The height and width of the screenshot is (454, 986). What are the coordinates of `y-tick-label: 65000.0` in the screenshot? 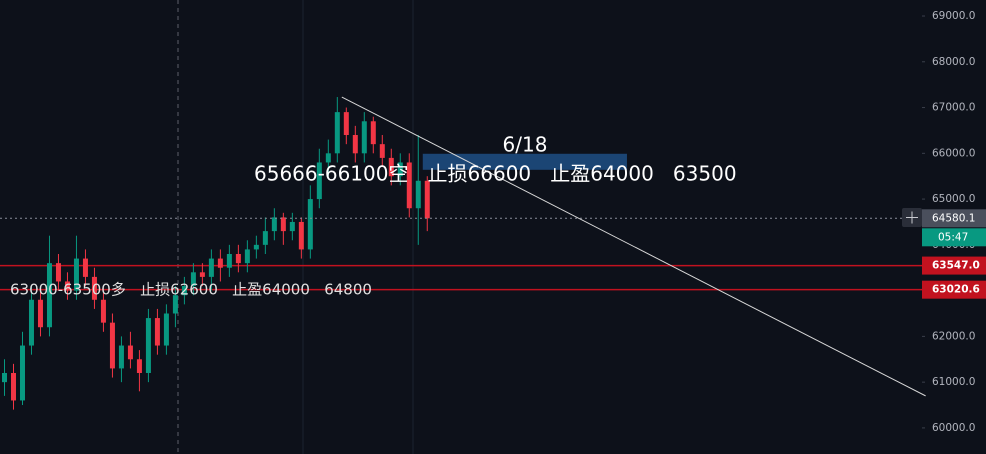 It's located at (953, 199).